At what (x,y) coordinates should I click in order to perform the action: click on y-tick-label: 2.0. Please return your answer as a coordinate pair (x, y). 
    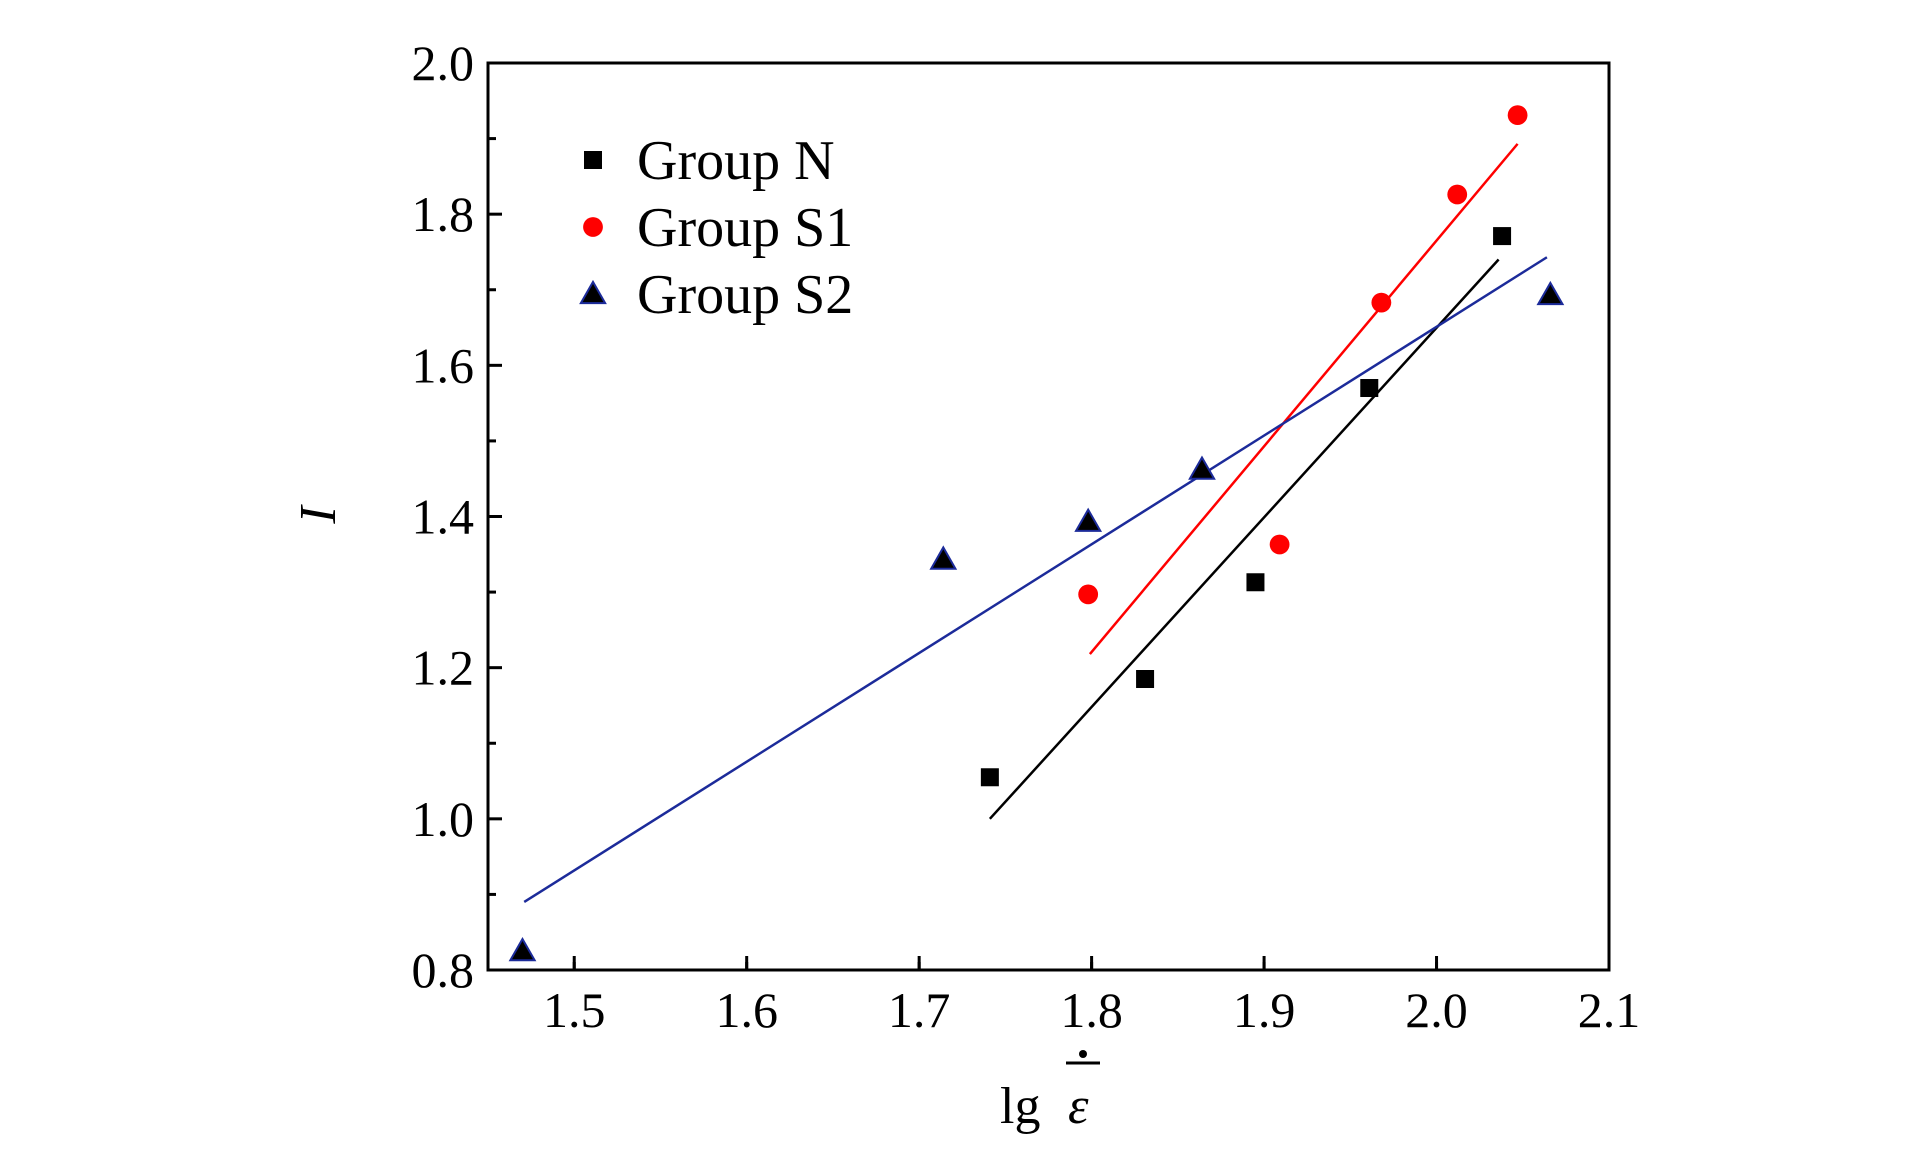
    Looking at the image, I should click on (443, 63).